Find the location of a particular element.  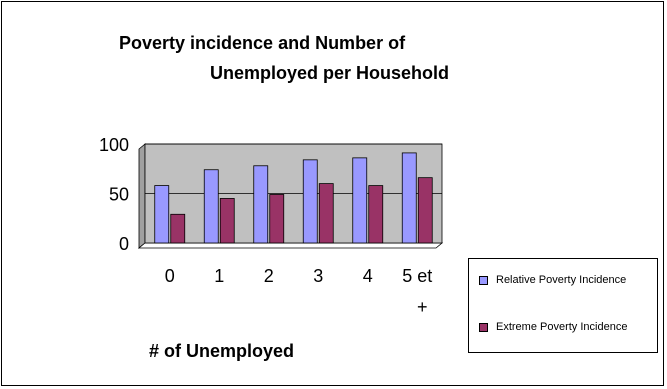

x-tick-label: 1 is located at coordinates (219, 276).